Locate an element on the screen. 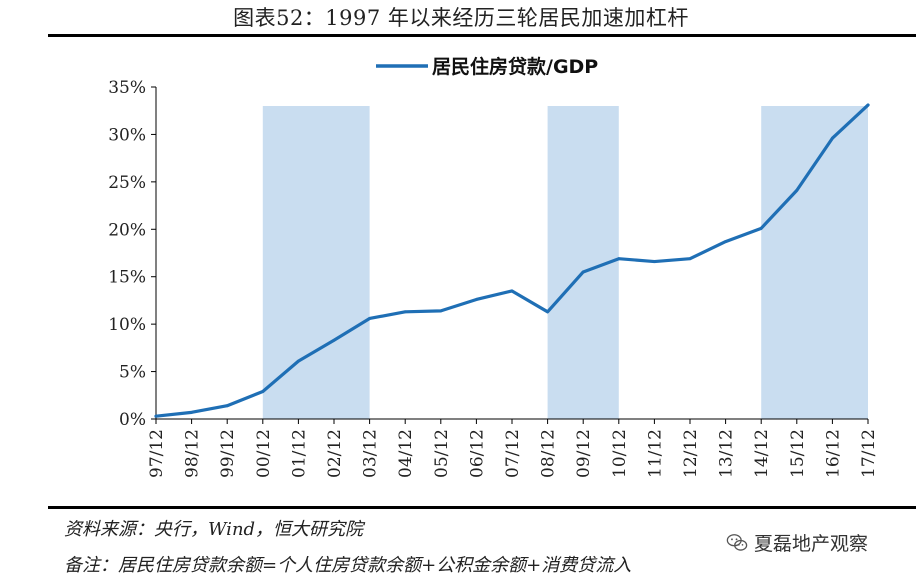 The width and height of the screenshot is (922, 583). x-tick-label: 99/12 is located at coordinates (228, 453).